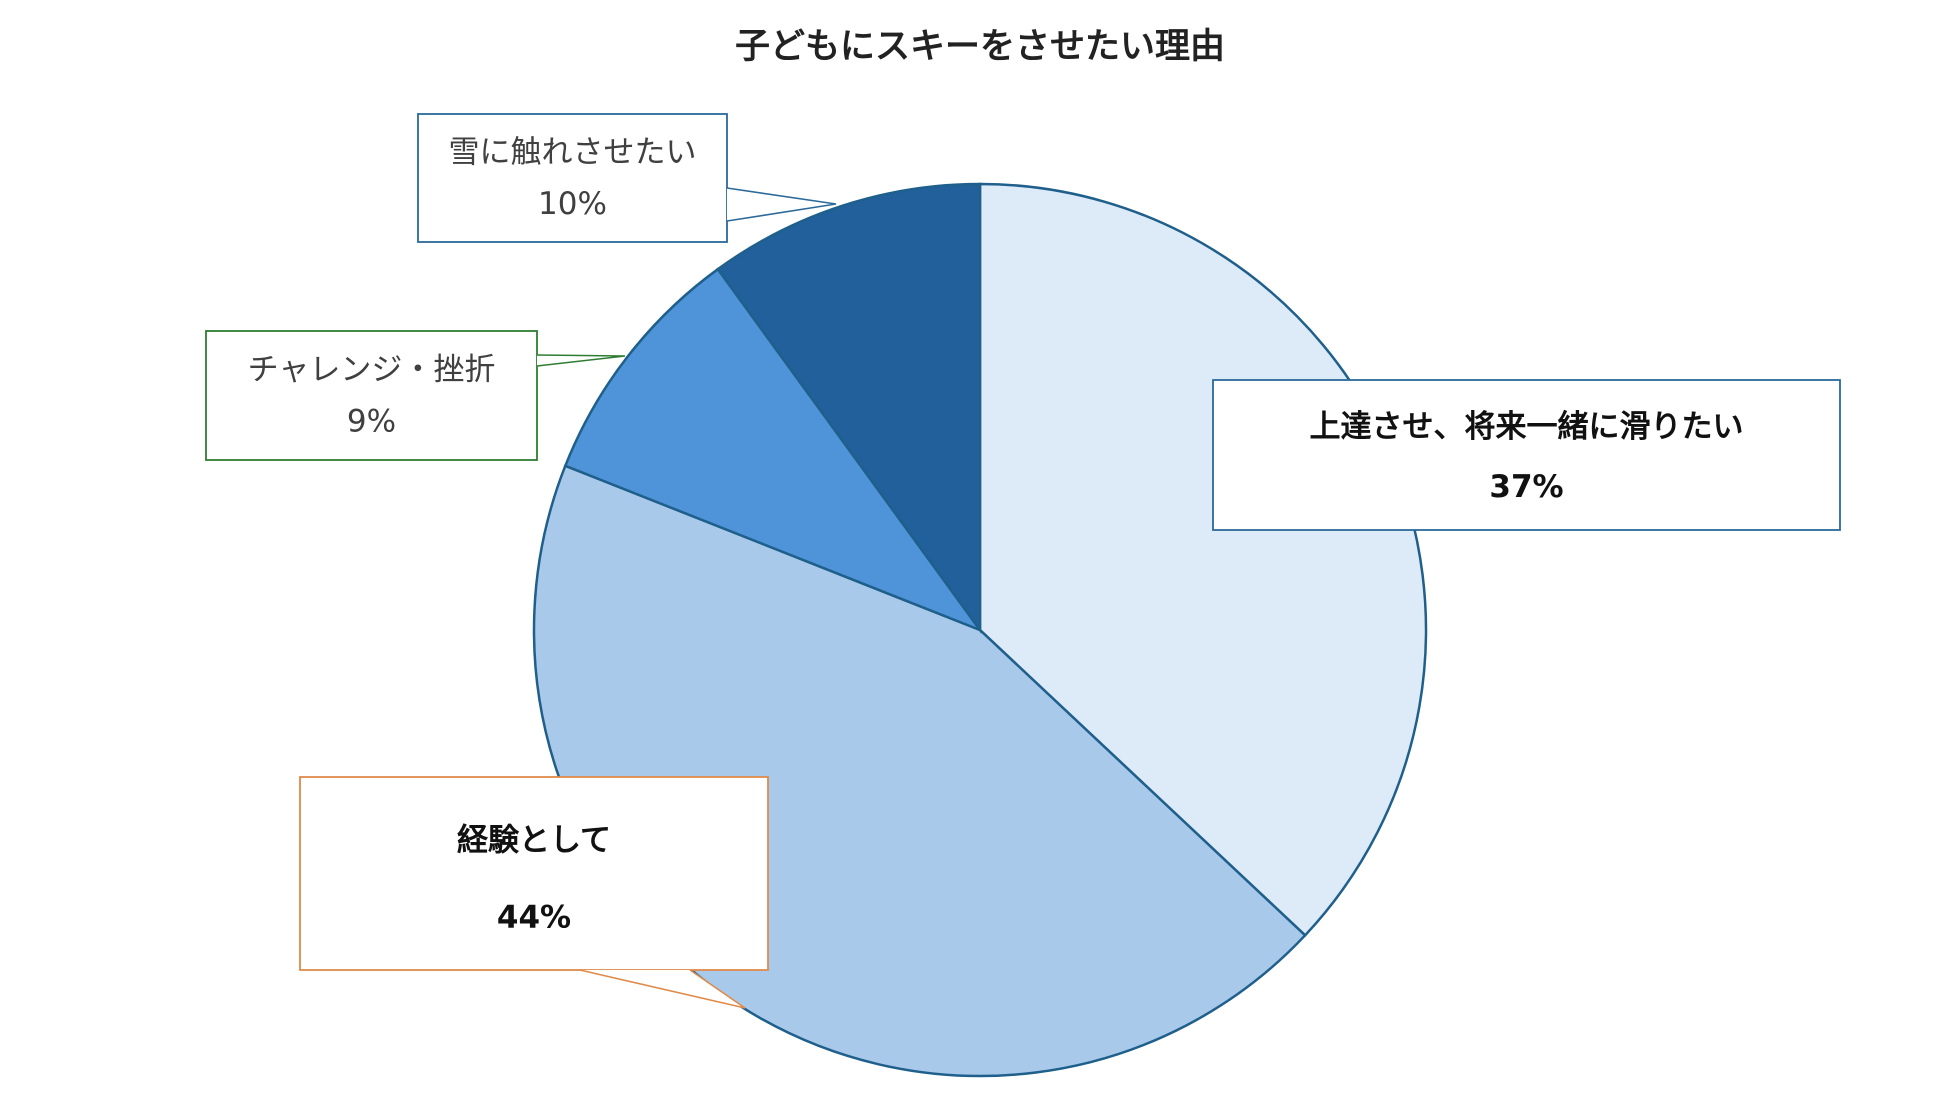 The image size is (1950, 1097). I want to click on slice-percentage: 10%, so click(572, 204).